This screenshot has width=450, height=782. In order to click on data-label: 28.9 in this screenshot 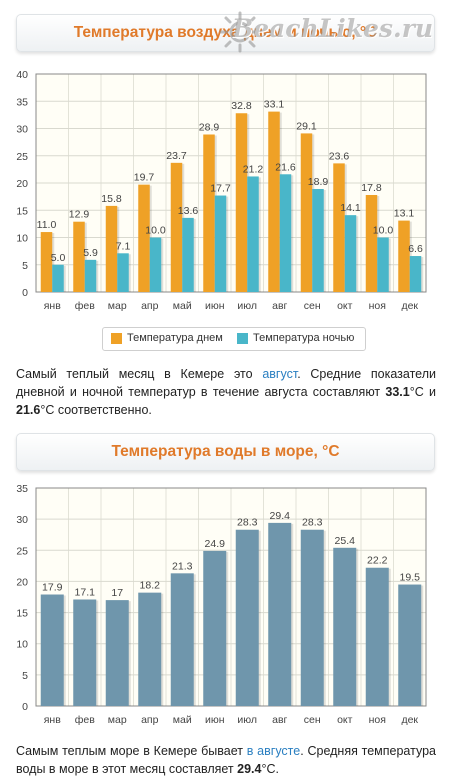, I will do `click(209, 127)`.